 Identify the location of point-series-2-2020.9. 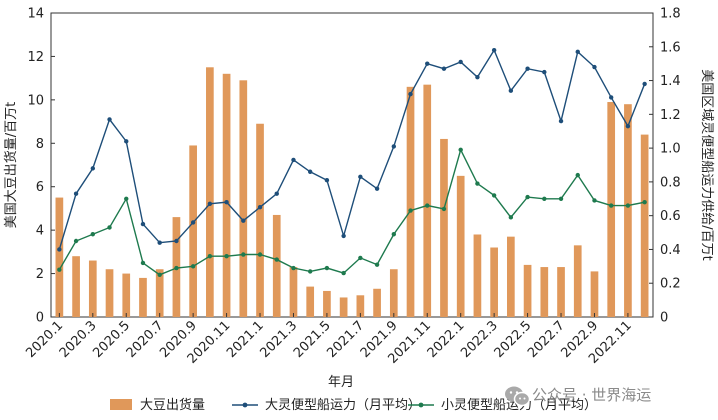
(193, 266).